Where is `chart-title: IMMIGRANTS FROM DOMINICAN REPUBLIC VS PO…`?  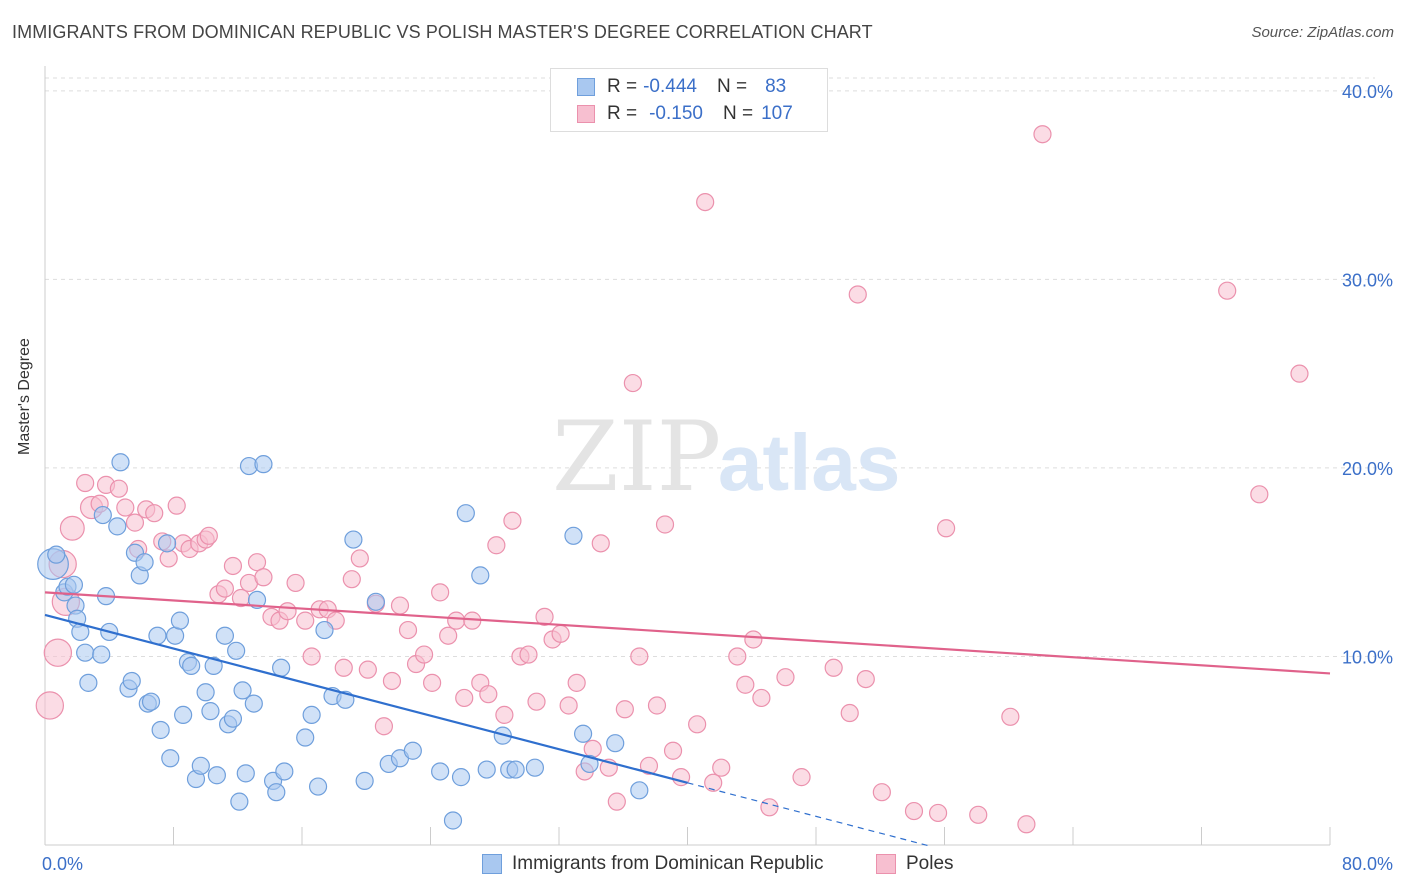 chart-title: IMMIGRANTS FROM DOMINICAN REPUBLIC VS PO… is located at coordinates (442, 32).